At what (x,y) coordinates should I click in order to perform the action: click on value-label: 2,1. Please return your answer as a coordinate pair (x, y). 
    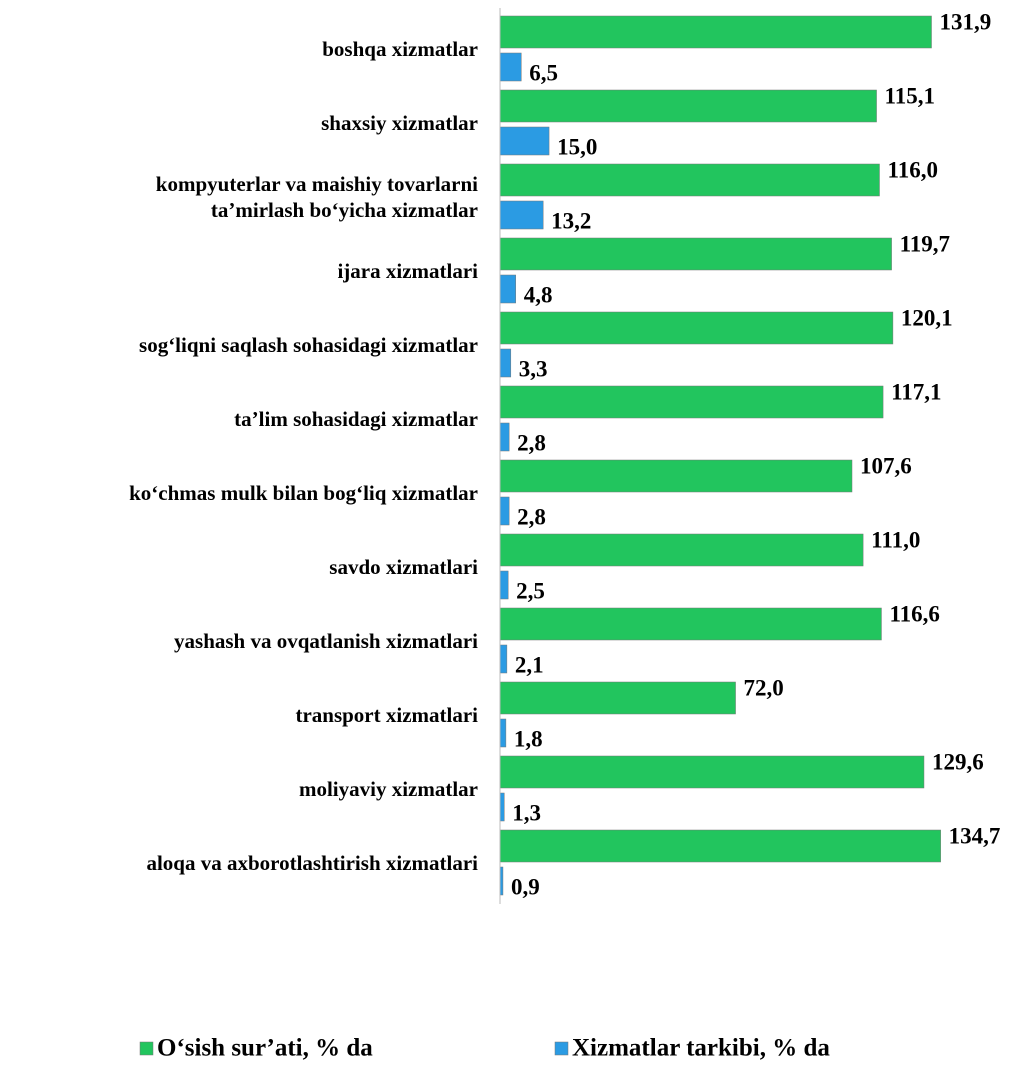
    Looking at the image, I should click on (529, 664).